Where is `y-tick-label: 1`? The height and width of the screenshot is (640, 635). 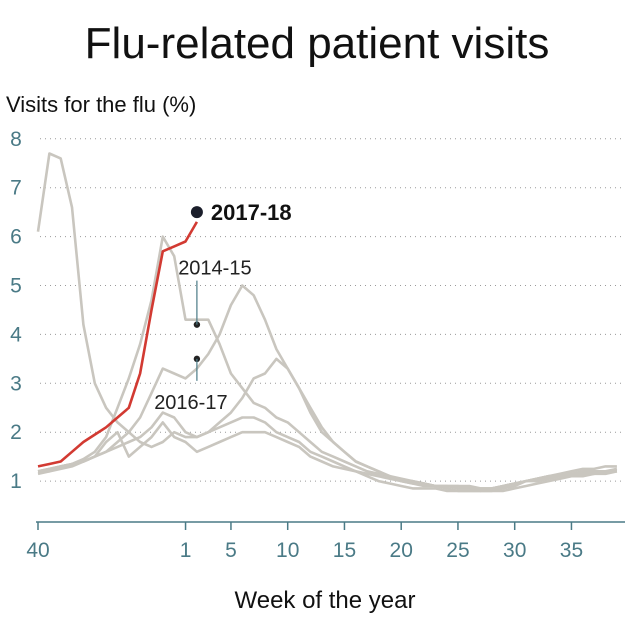
y-tick-label: 1 is located at coordinates (16, 481).